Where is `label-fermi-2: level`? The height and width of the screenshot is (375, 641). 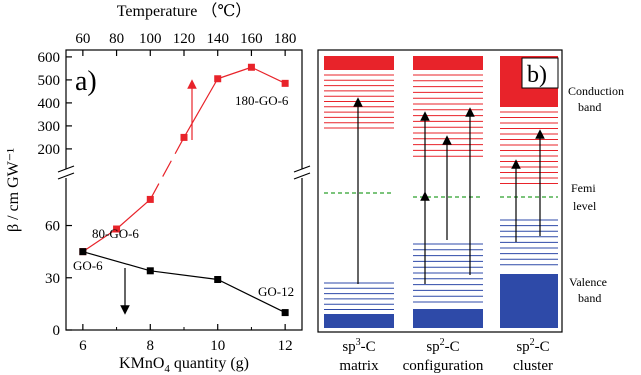
label-fermi-2: level is located at coordinates (585, 206).